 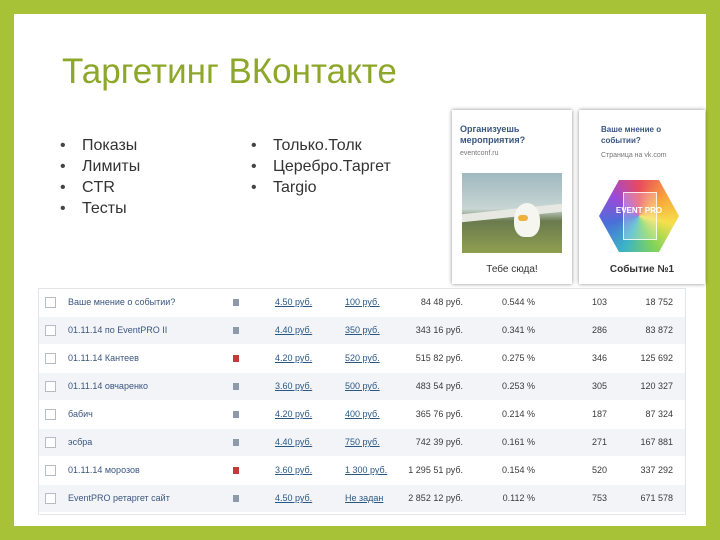 I want to click on ctr-value: 0.161 %, so click(x=518, y=442).